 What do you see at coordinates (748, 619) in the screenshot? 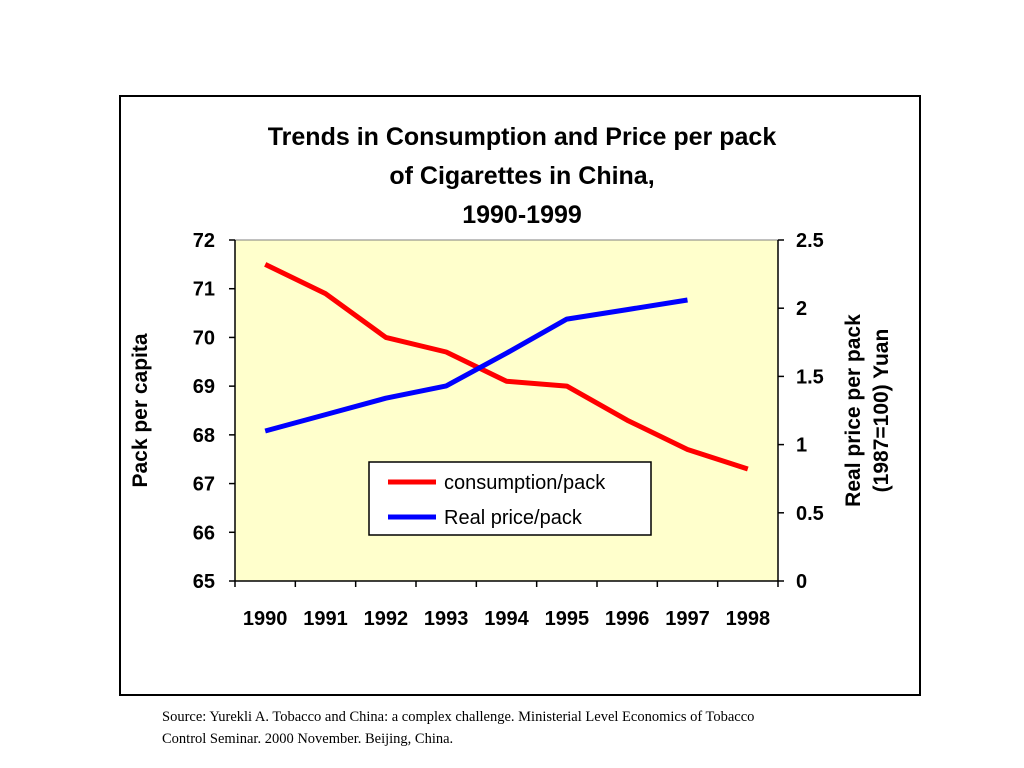
I see `x-axis-tick-label: 1998` at bounding box center [748, 619].